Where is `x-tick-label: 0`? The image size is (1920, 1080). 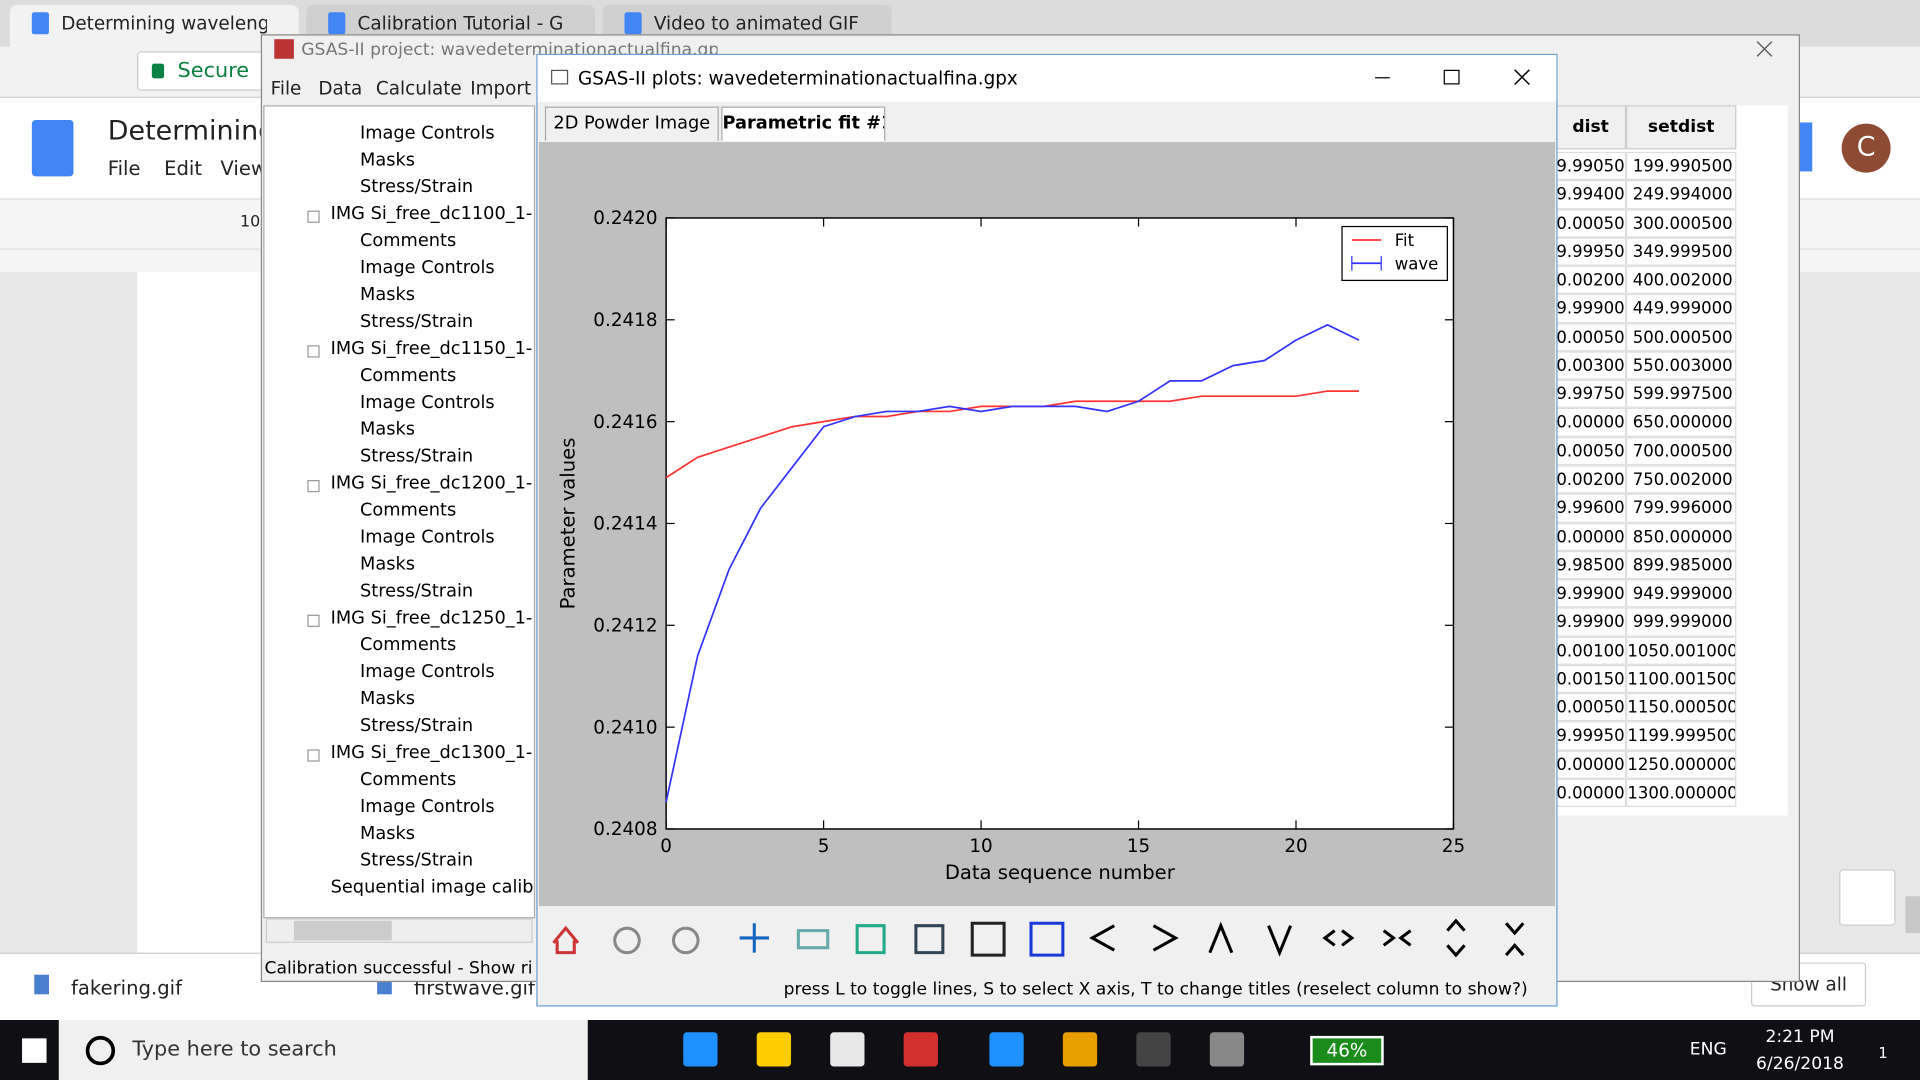 x-tick-label: 0 is located at coordinates (666, 846).